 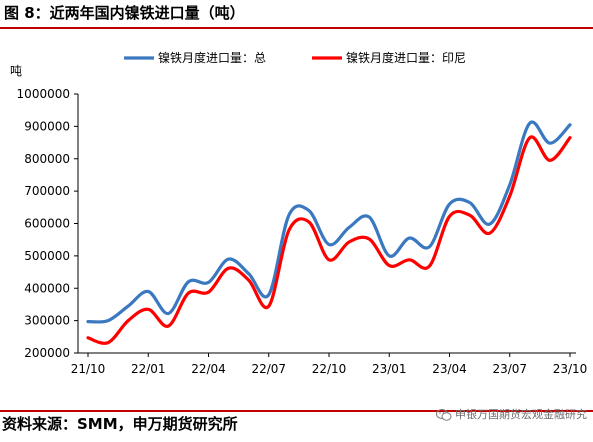 What do you see at coordinates (212, 57) in the screenshot?
I see `legend-label: 镍铁月度进口量：总` at bounding box center [212, 57].